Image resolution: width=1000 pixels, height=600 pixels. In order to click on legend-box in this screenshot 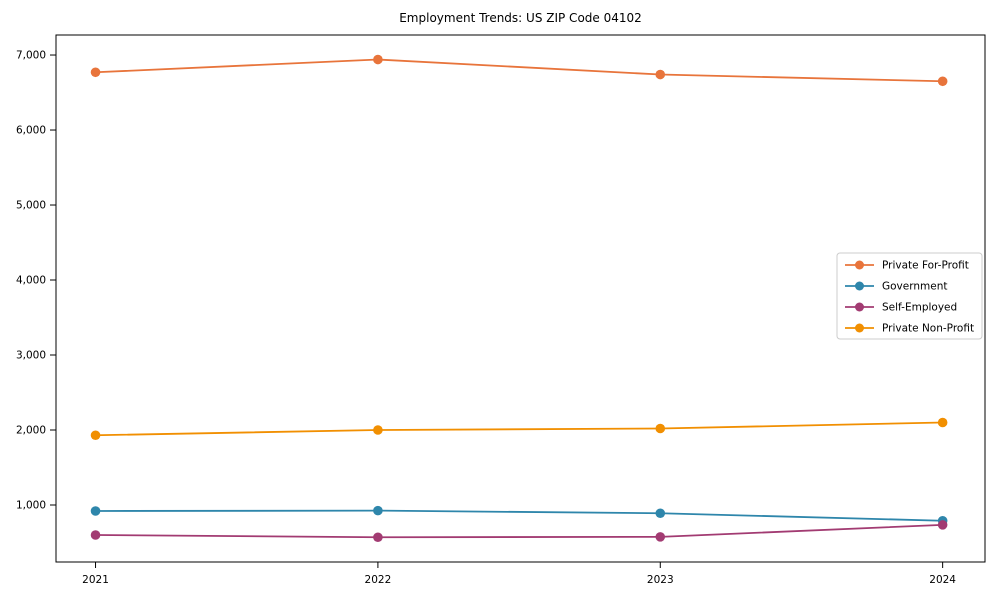, I will do `click(909, 296)`.